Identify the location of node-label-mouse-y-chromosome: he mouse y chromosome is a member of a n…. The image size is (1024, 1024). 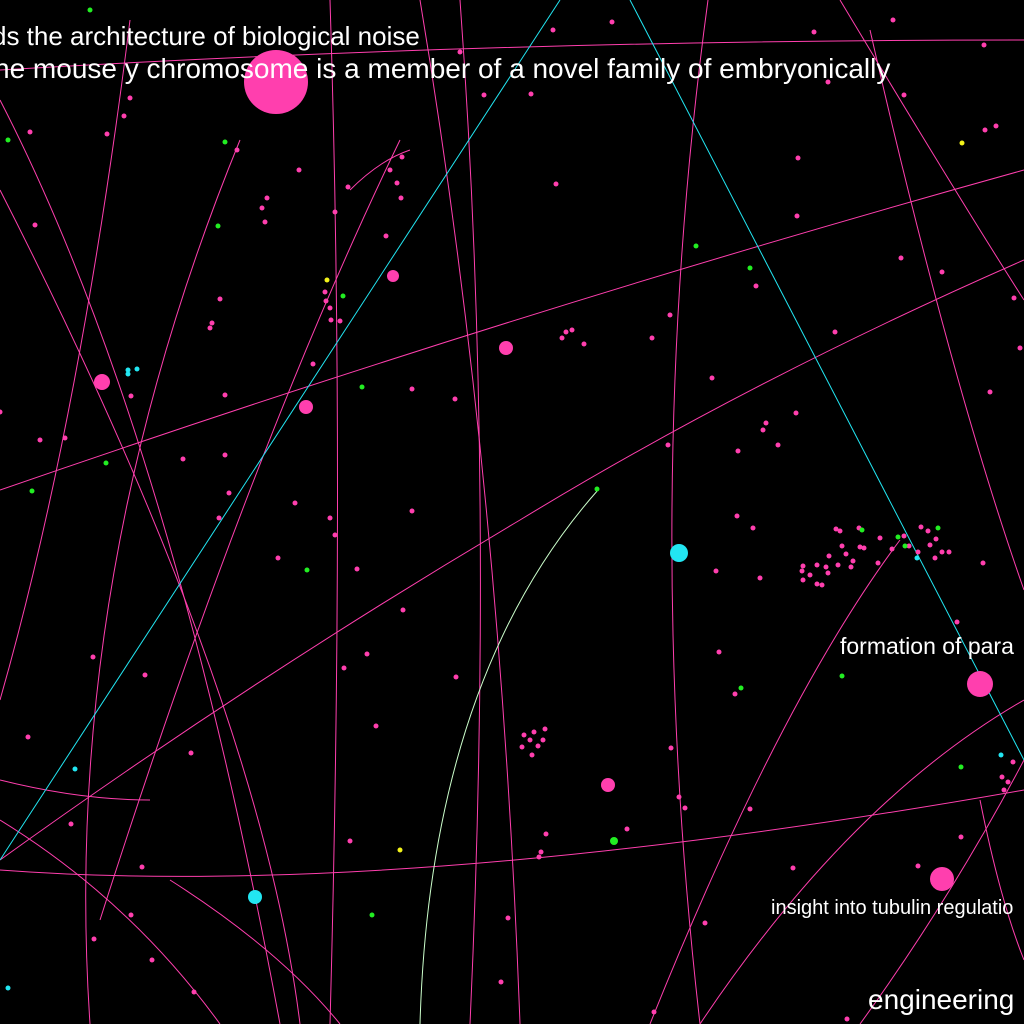
(445, 68).